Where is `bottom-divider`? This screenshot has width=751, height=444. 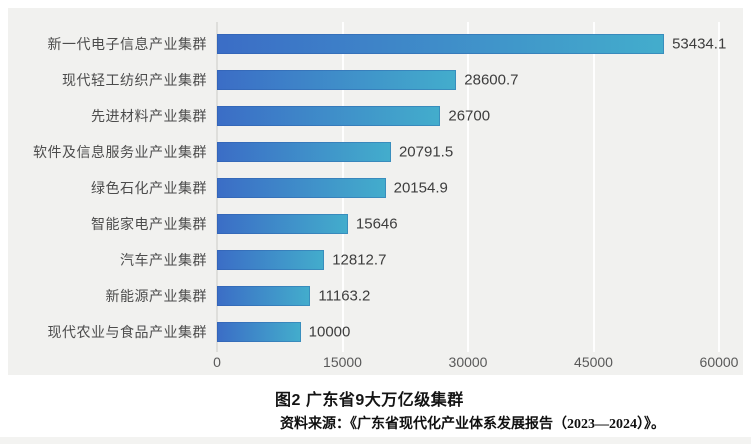
bottom-divider is located at coordinates (375, 440).